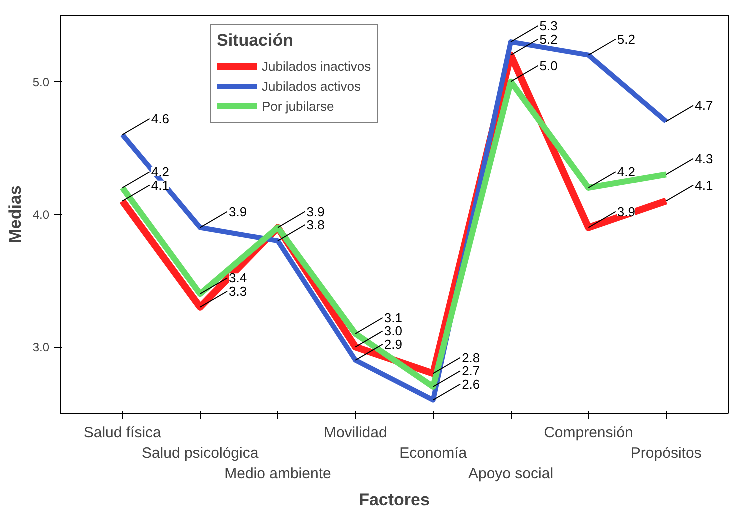  Describe the element at coordinates (549, 26) in the screenshot. I see `data-label: 5.3` at that location.